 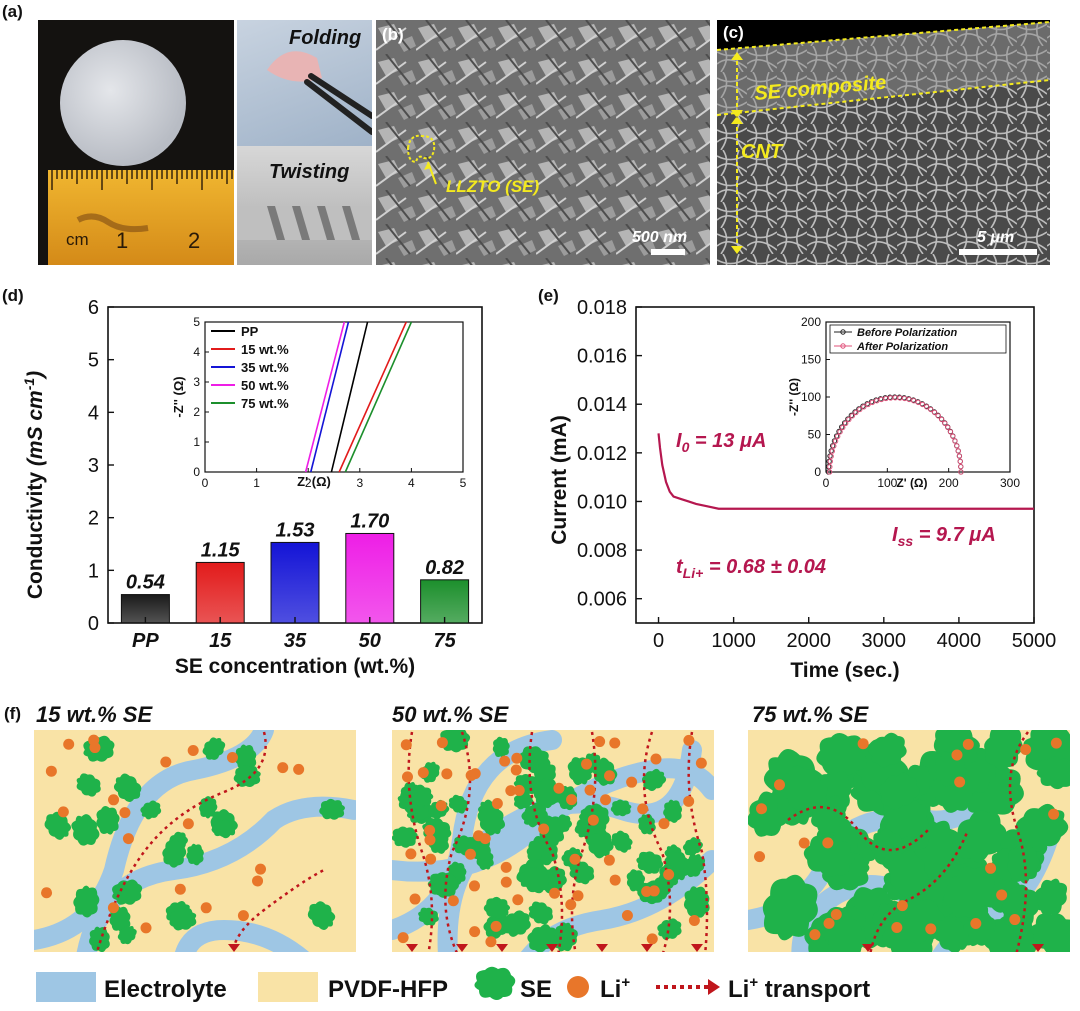 I want to click on d-bar-group: 1.15 15, so click(x=220, y=595).